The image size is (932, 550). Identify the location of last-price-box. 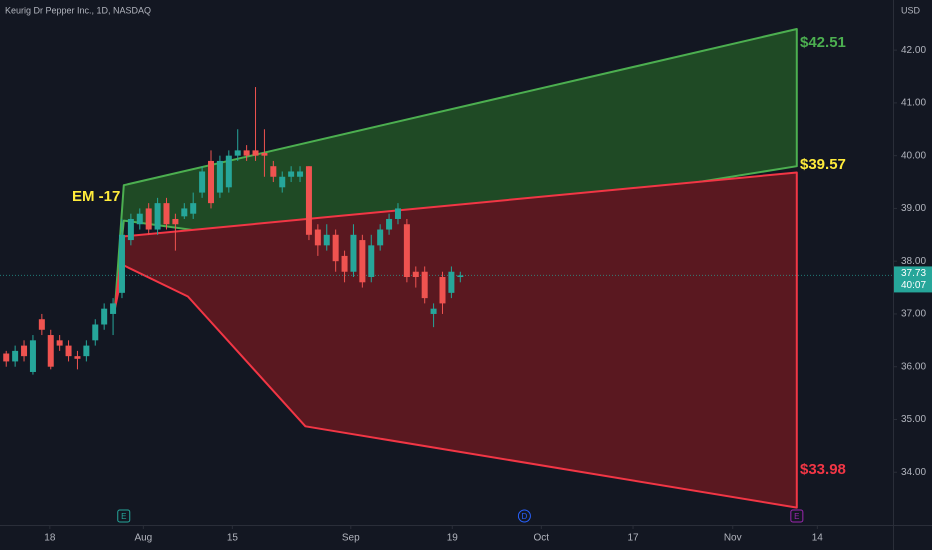
(913, 279).